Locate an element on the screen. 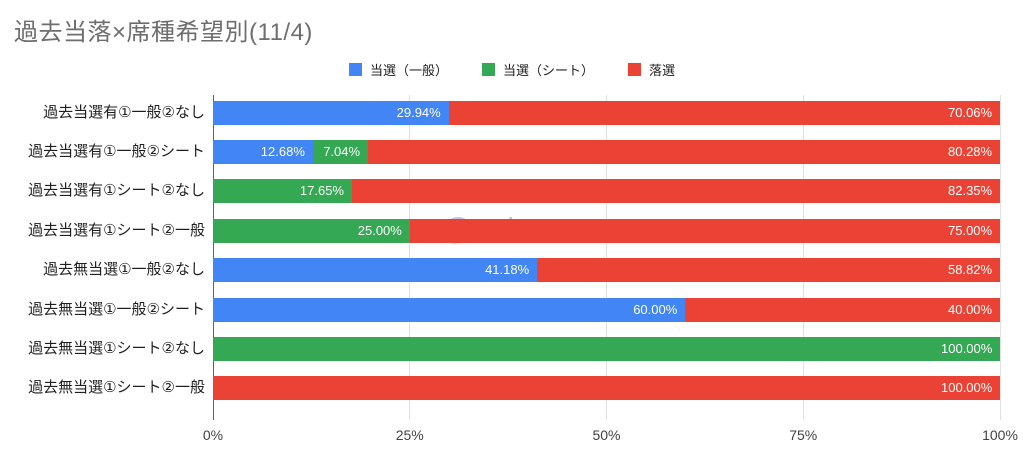 The height and width of the screenshot is (468, 1024). bar-label: 58.82% is located at coordinates (970, 270).